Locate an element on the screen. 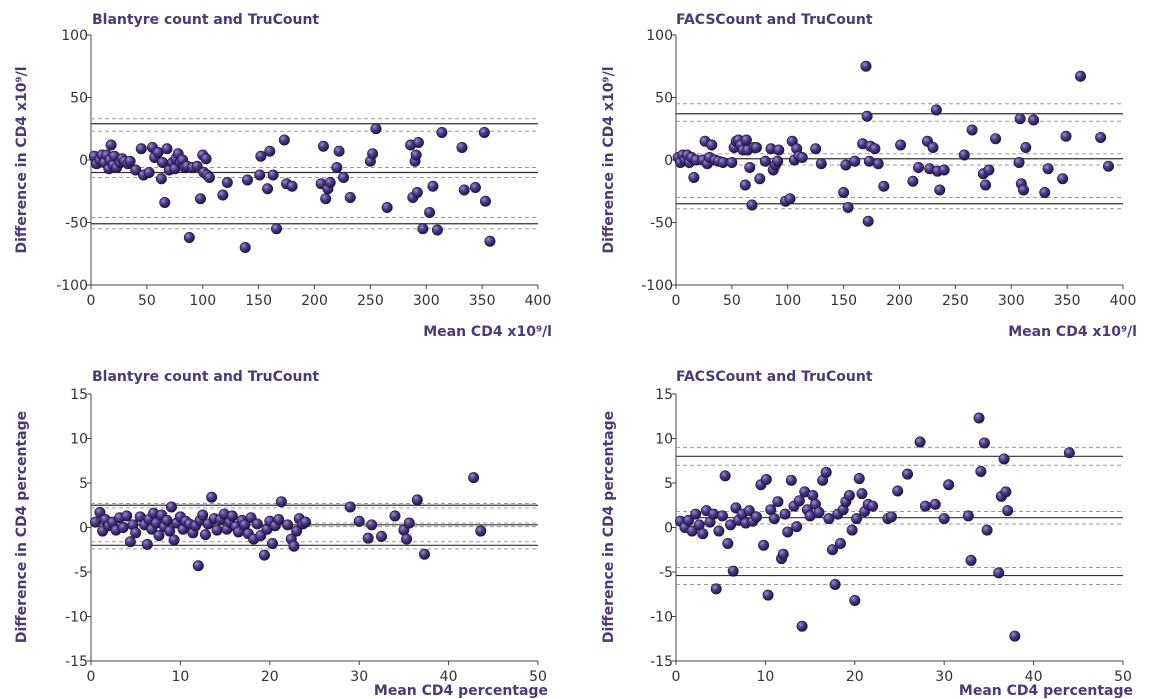 This screenshot has height=699, width=1153. x-tick-label: 200 is located at coordinates (314, 301).